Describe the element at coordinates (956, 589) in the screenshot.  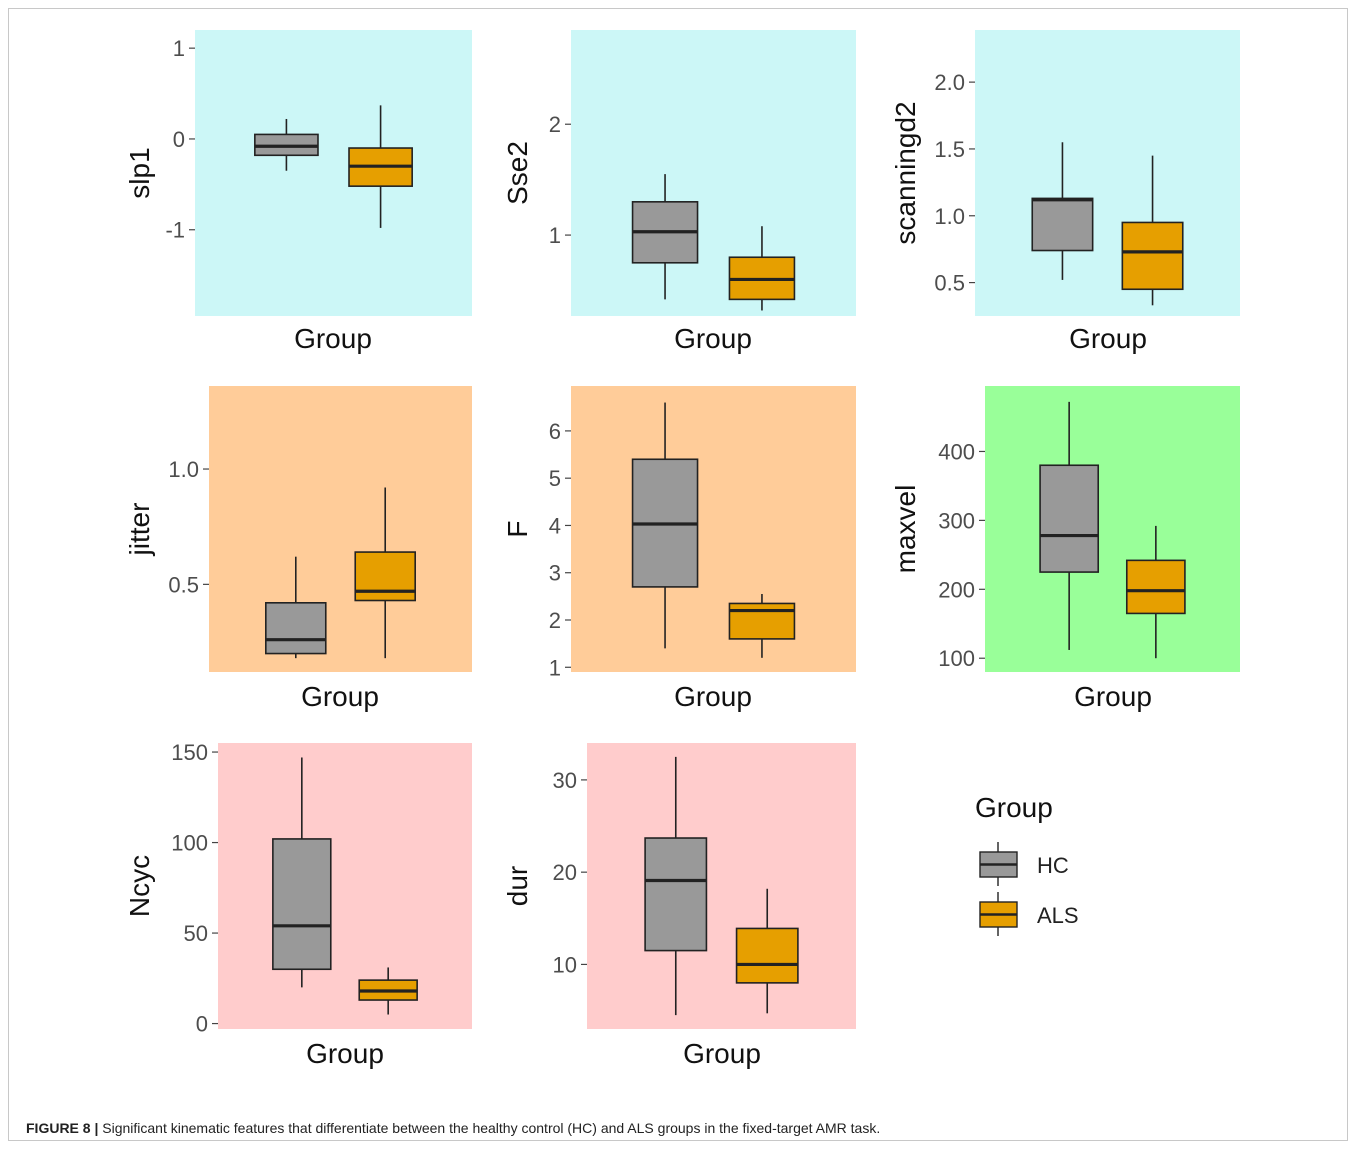
I see `y-tick-label: 200` at that location.